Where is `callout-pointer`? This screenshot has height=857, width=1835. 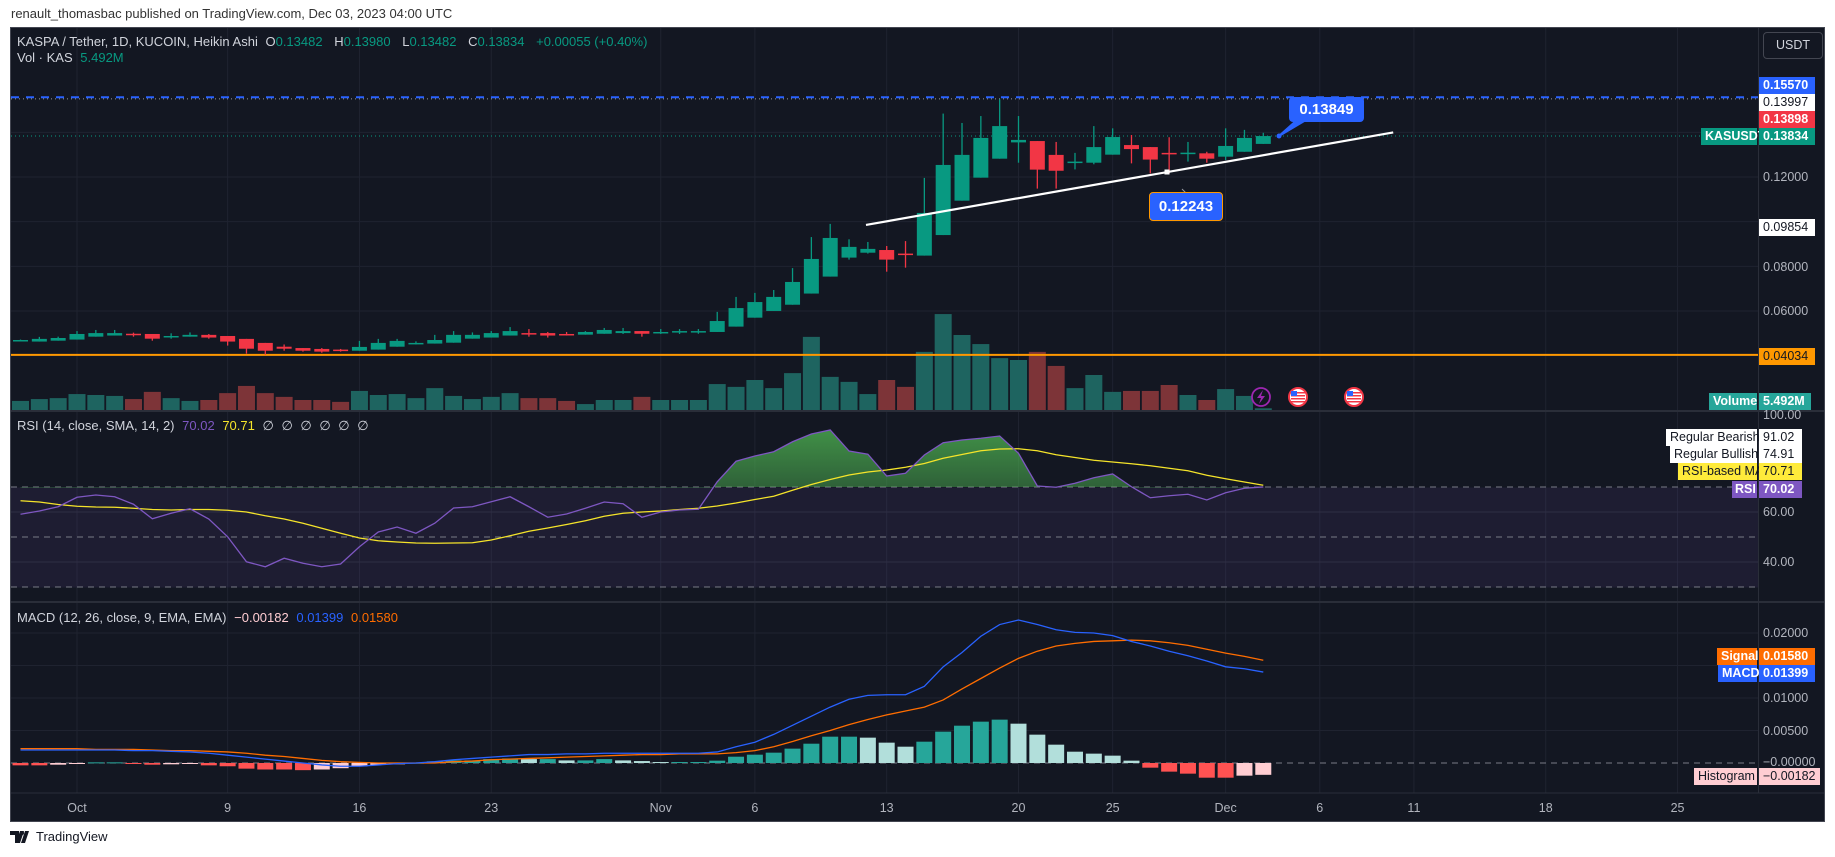
callout-pointer is located at coordinates (1294, 128).